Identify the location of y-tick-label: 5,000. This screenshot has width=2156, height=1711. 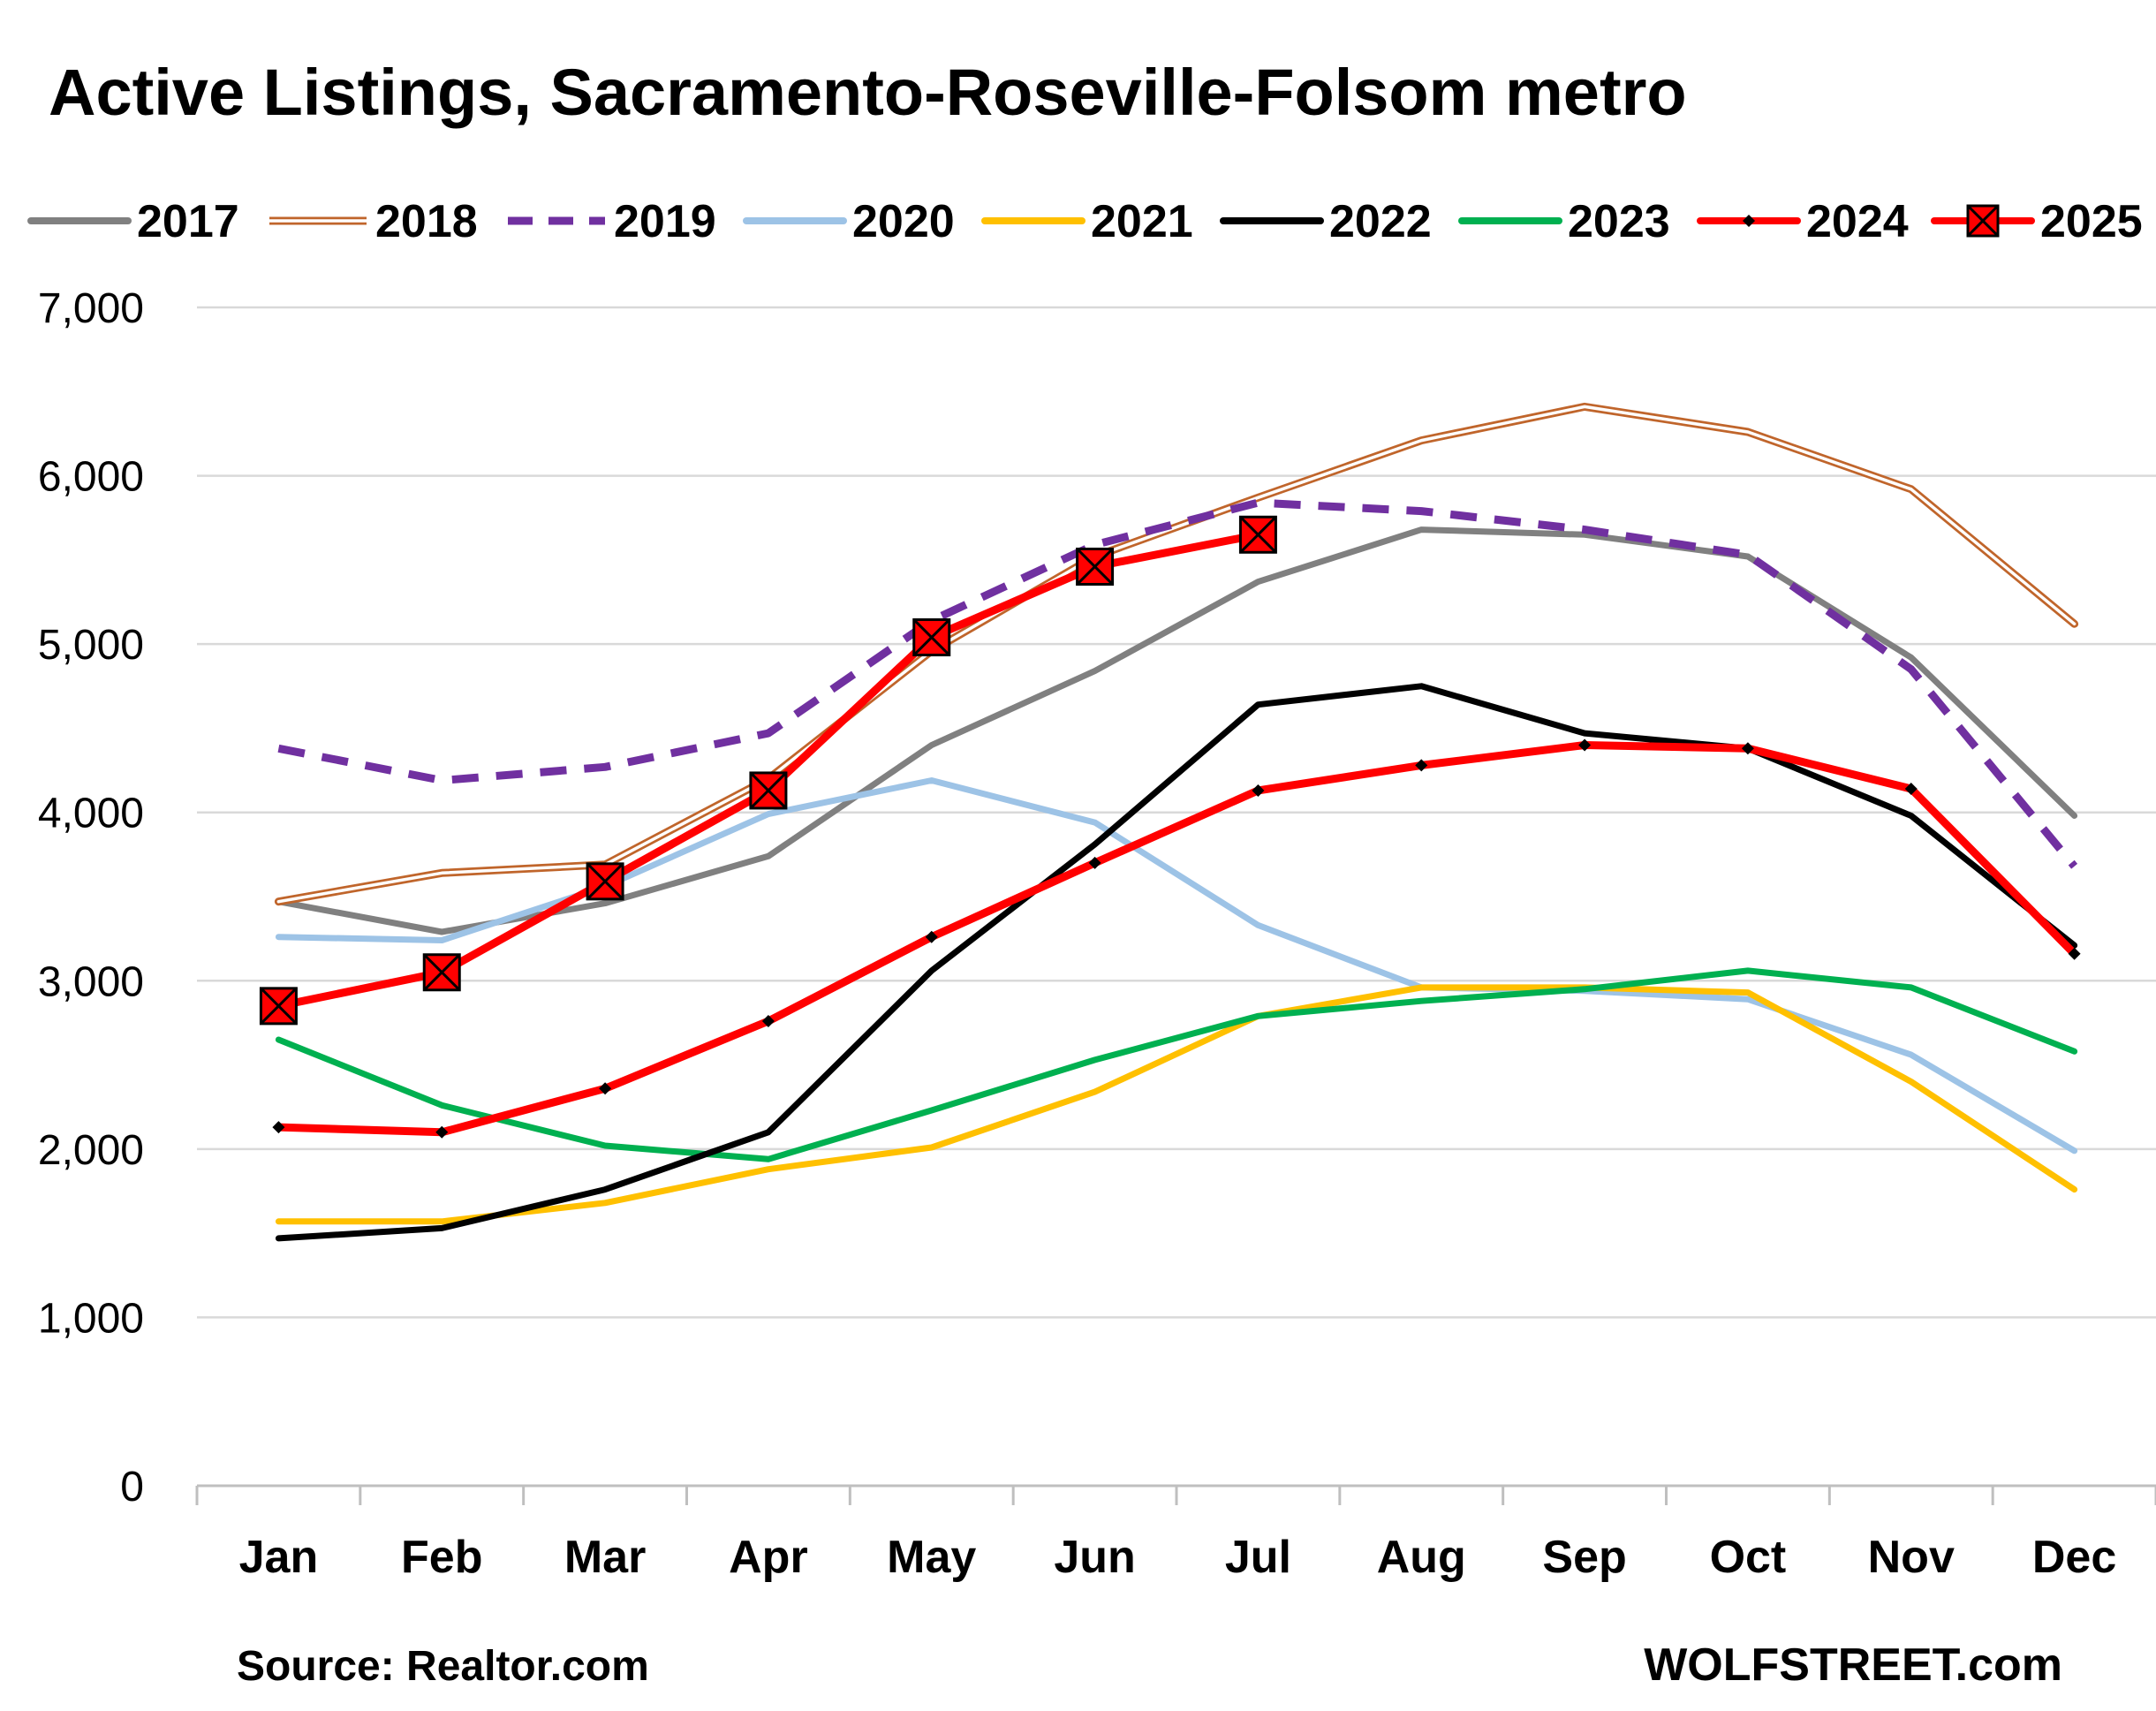
(91, 645).